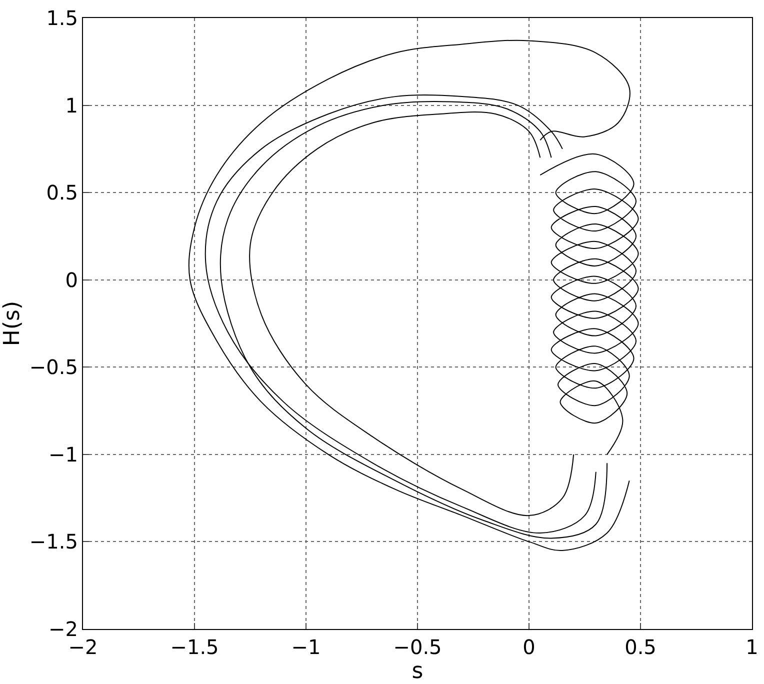  Describe the element at coordinates (640, 647) in the screenshot. I see `x-tick-label: 0.5` at that location.